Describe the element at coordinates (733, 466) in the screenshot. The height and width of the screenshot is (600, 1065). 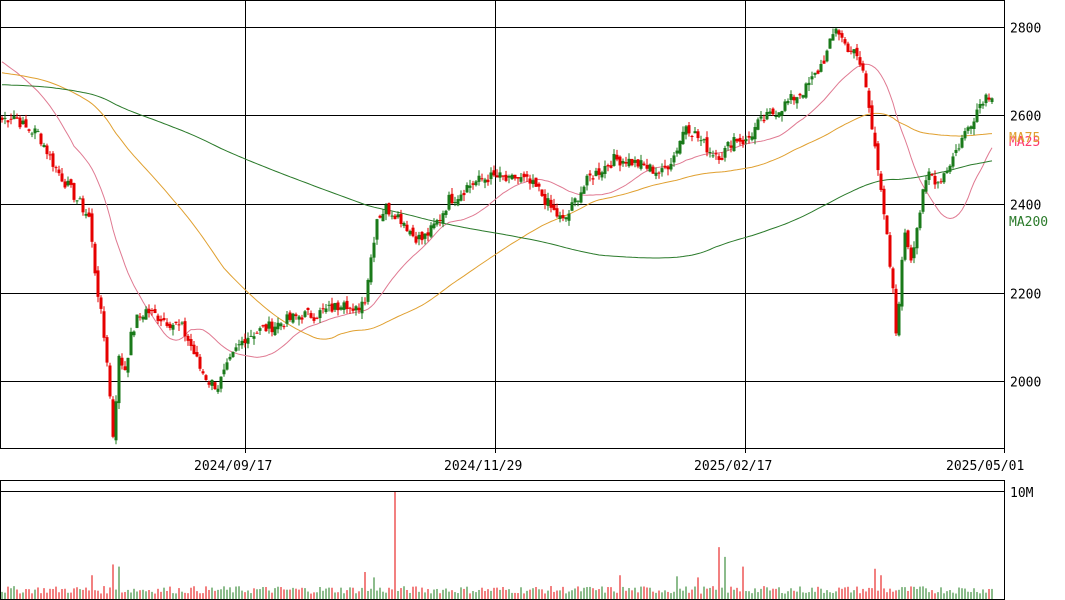
I see `date-tick-label: 2025/02/17` at that location.